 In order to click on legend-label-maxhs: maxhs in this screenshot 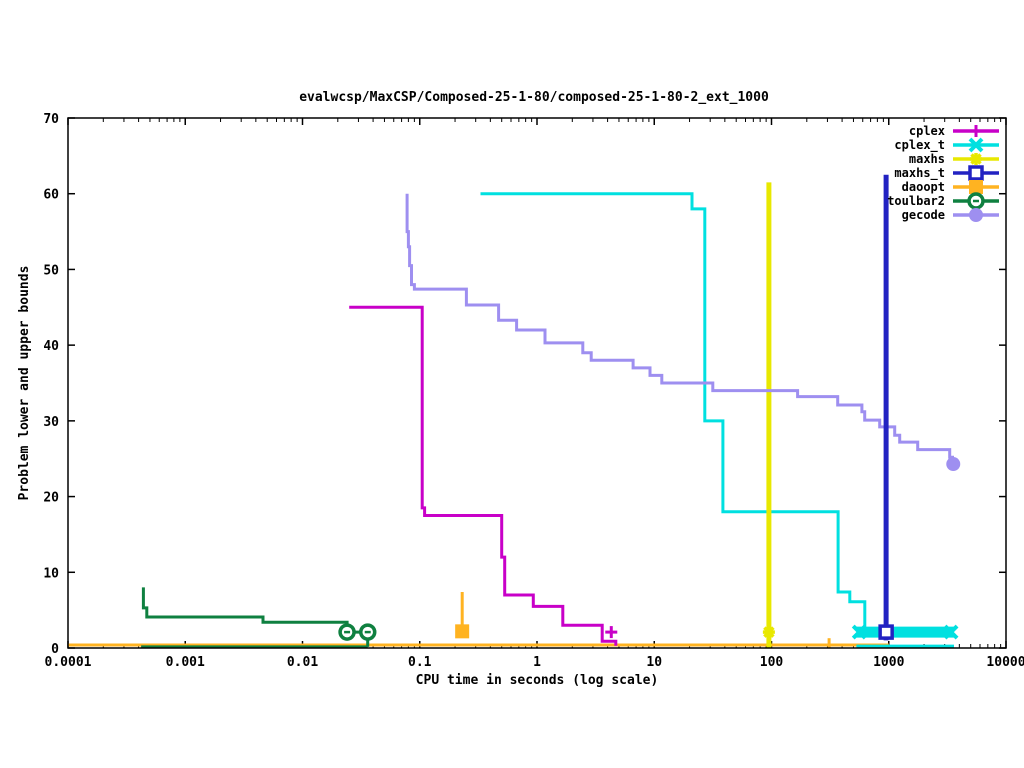, I will do `click(927, 159)`.